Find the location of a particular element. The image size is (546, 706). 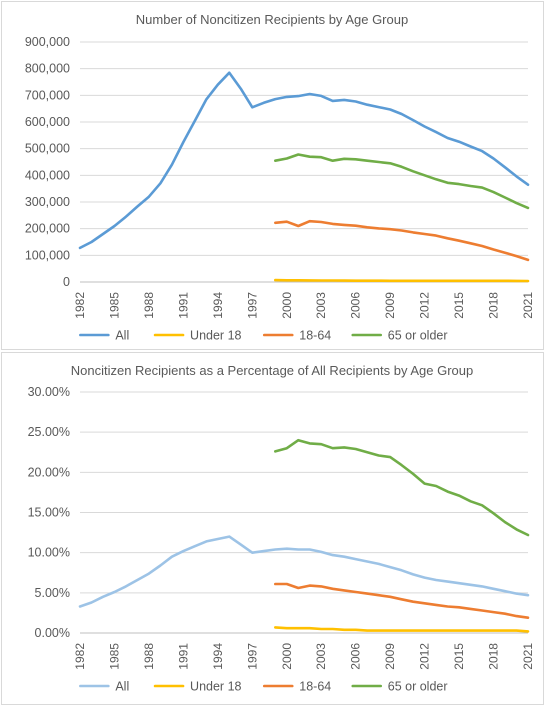

y-tick-label: 800,000 is located at coordinates (47, 69).